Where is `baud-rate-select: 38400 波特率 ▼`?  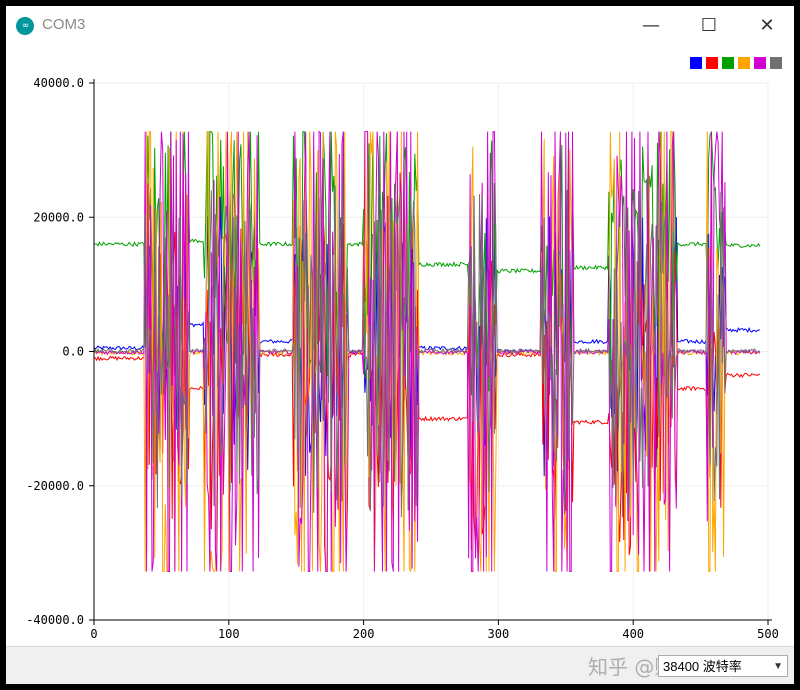
baud-rate-select: 38400 波特率 ▼ is located at coordinates (723, 666).